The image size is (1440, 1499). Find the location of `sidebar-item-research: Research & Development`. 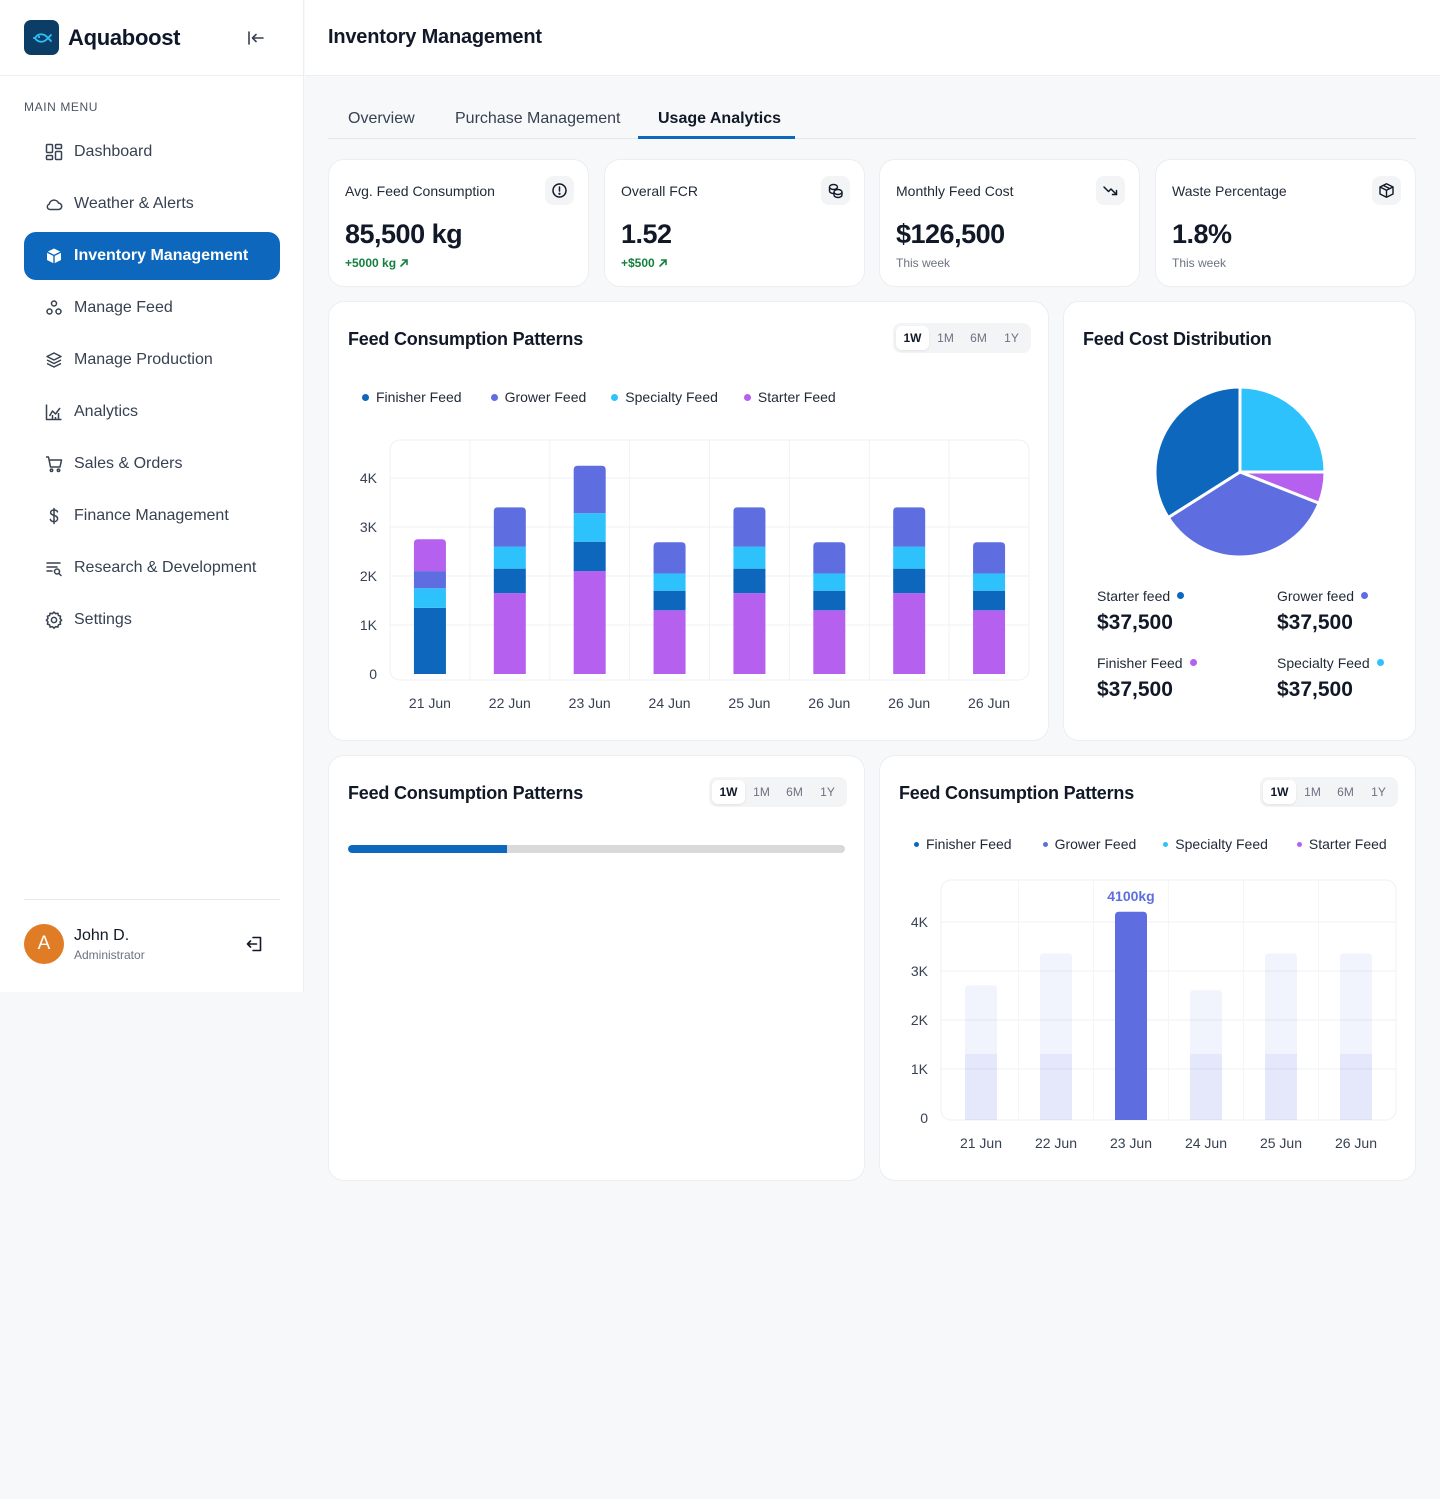

sidebar-item-research: Research & Development is located at coordinates (152, 568).